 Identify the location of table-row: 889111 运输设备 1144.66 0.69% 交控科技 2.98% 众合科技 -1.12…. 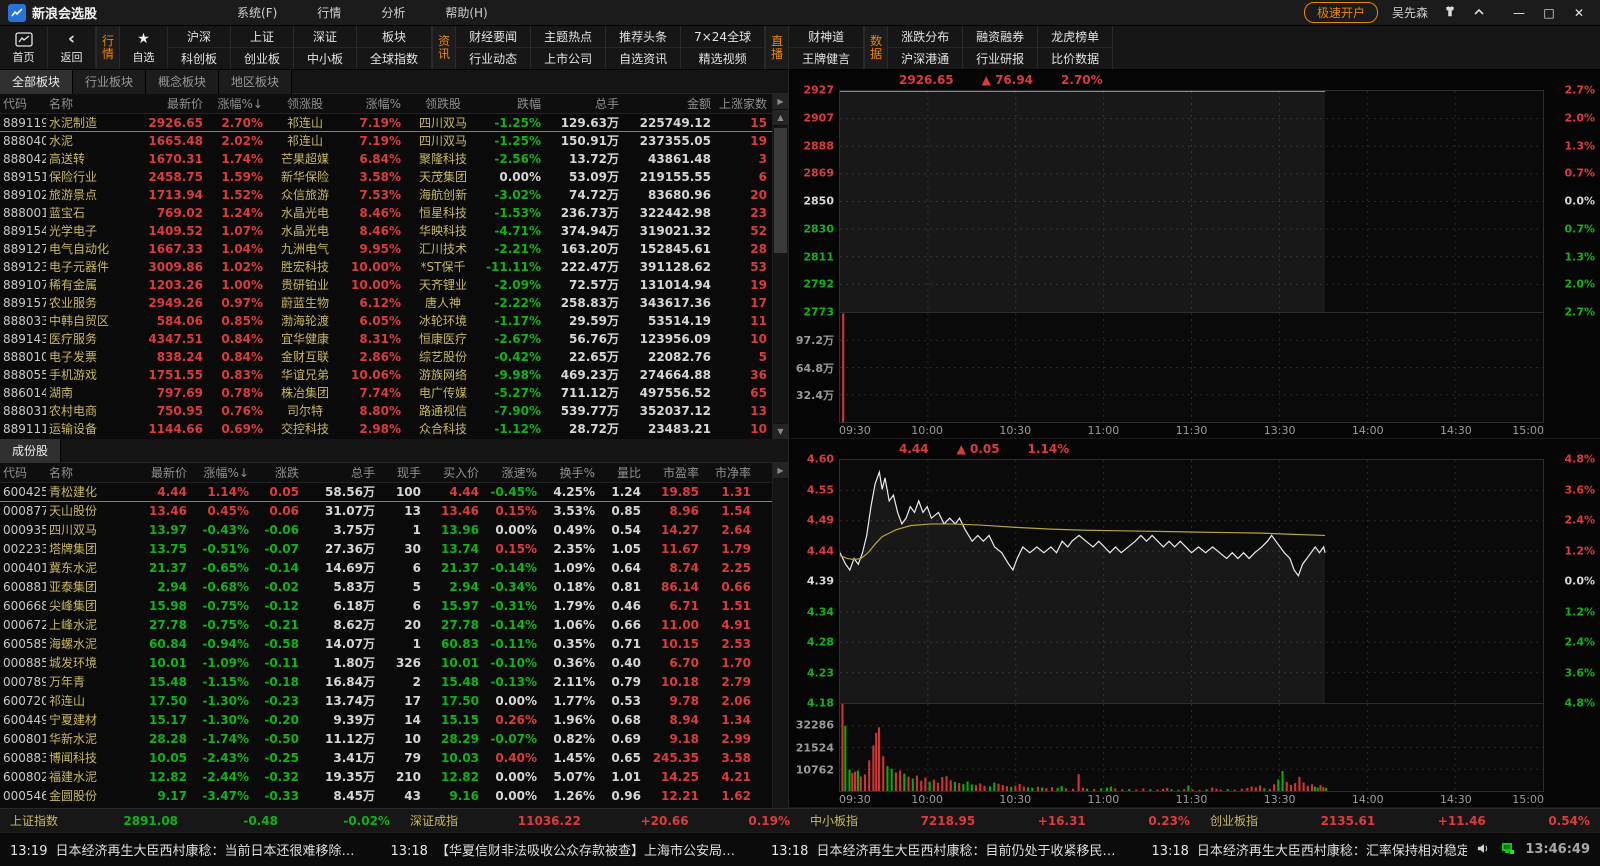
(386, 429).